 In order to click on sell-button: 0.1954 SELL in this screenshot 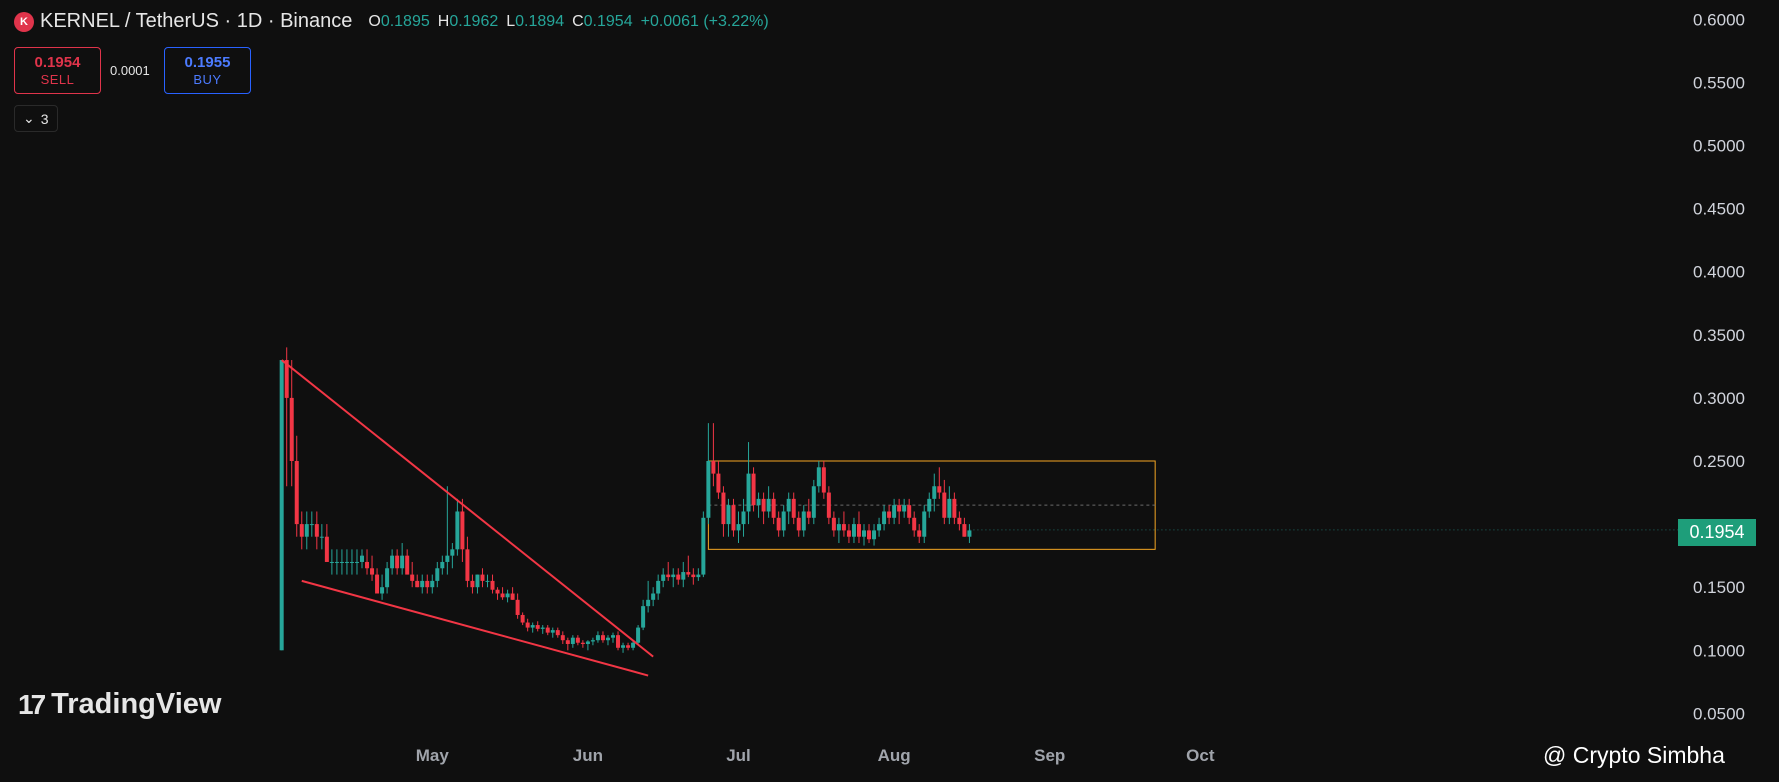, I will do `click(57, 70)`.